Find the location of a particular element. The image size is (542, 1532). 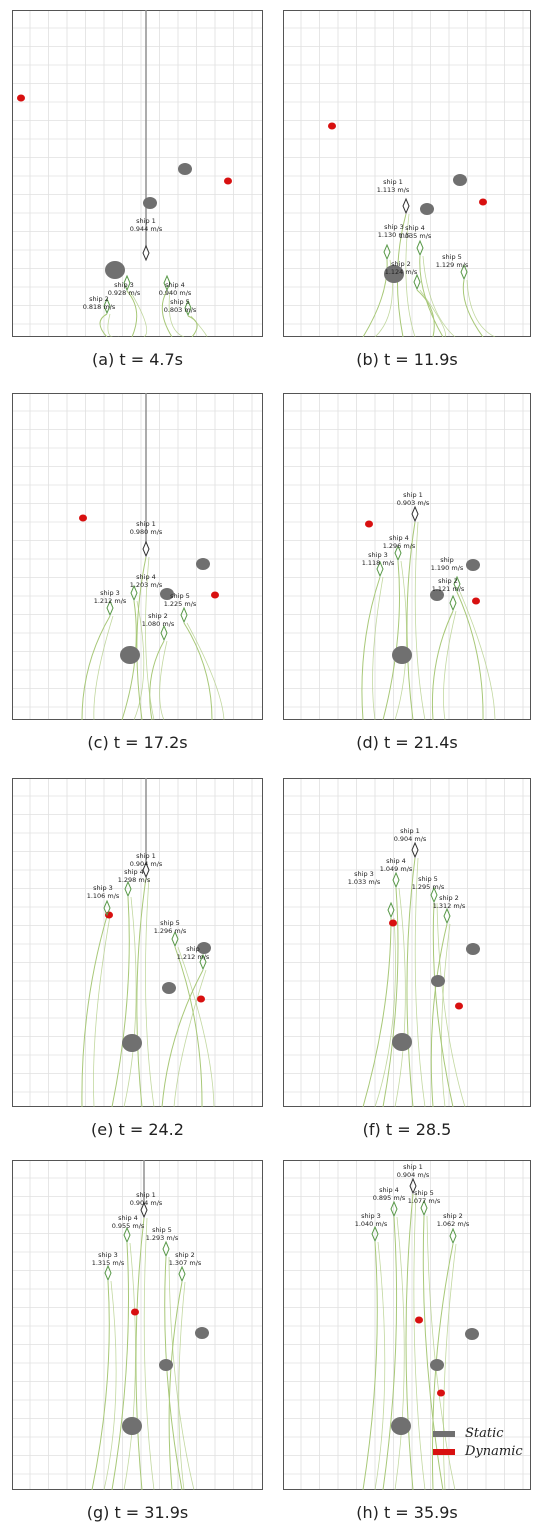

legend-dynamic-swatch is located at coordinates (444, 1451).